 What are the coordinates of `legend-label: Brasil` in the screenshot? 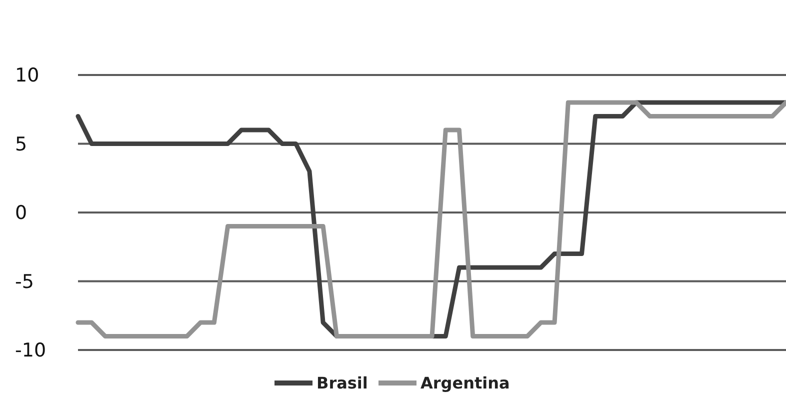 It's located at (342, 383).